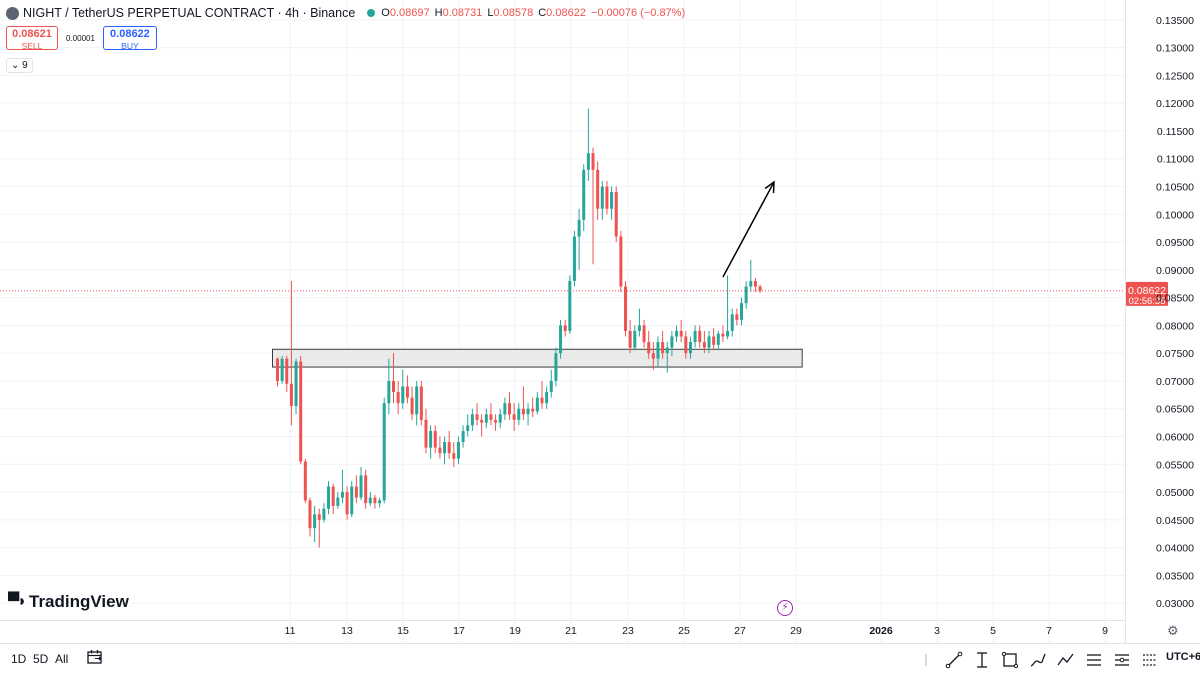  Describe the element at coordinates (1175, 215) in the screenshot. I see `price-tick-label: 0.10000` at that location.